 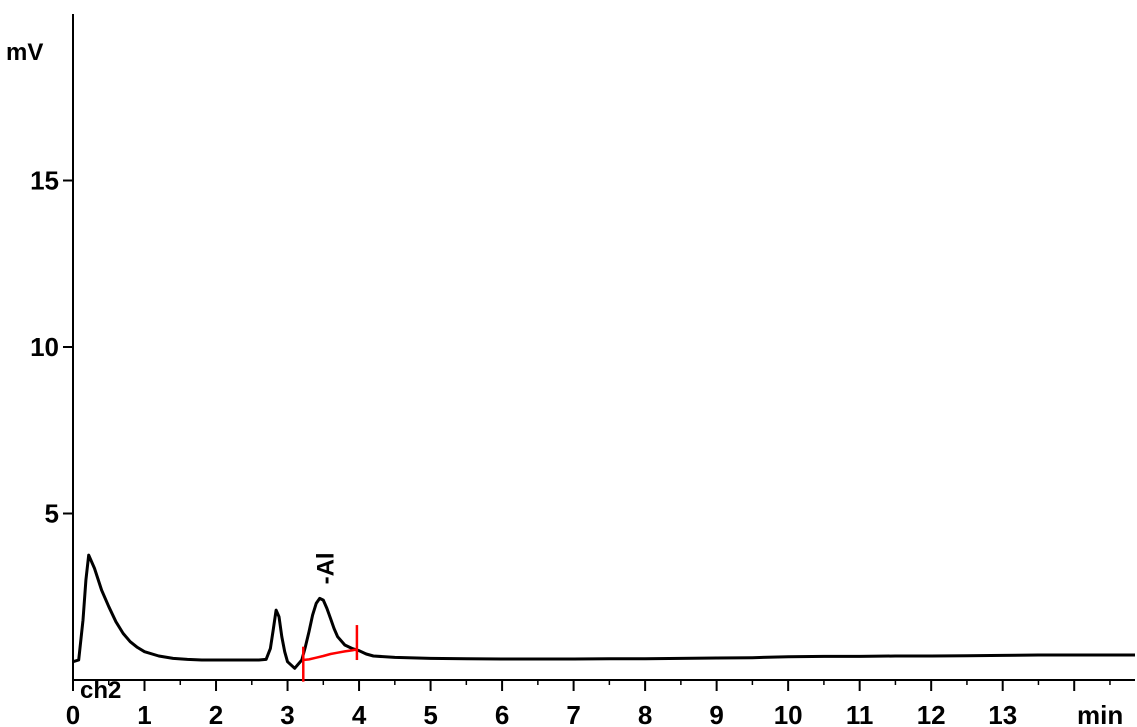 I want to click on y-tick-label: 10, so click(x=44, y=347).